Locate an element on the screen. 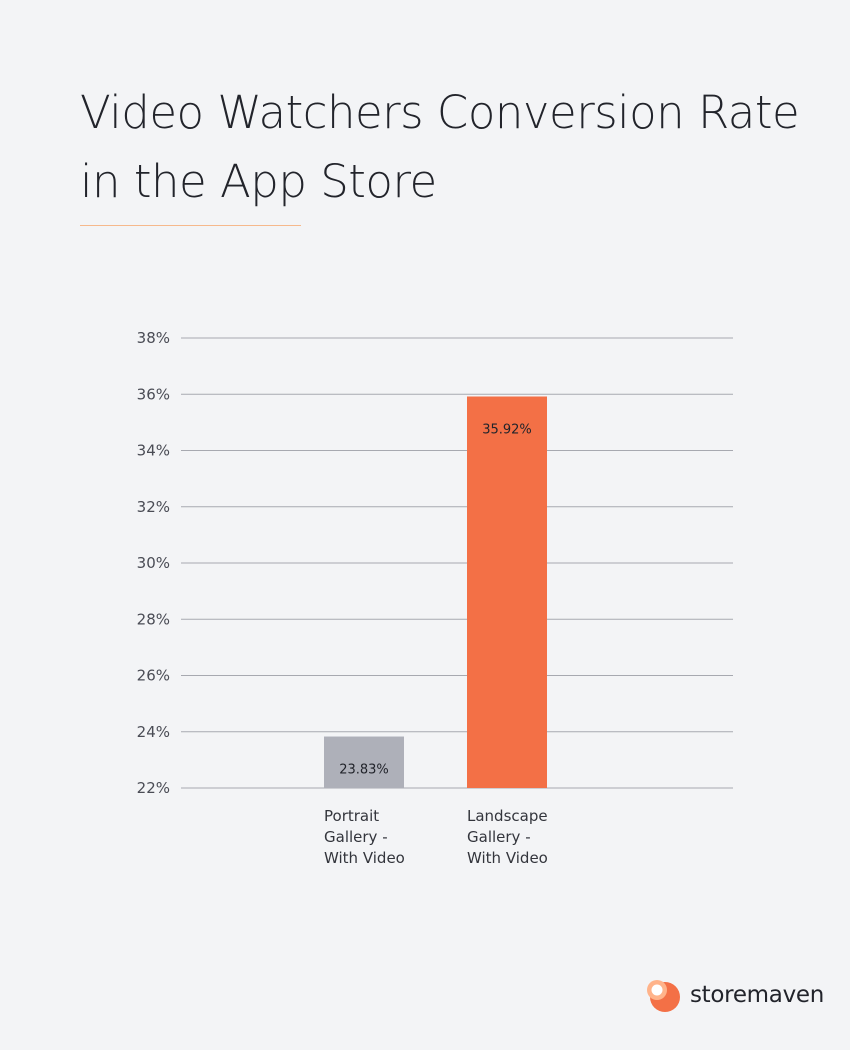  y-tick-label: 34% is located at coordinates (153, 451).